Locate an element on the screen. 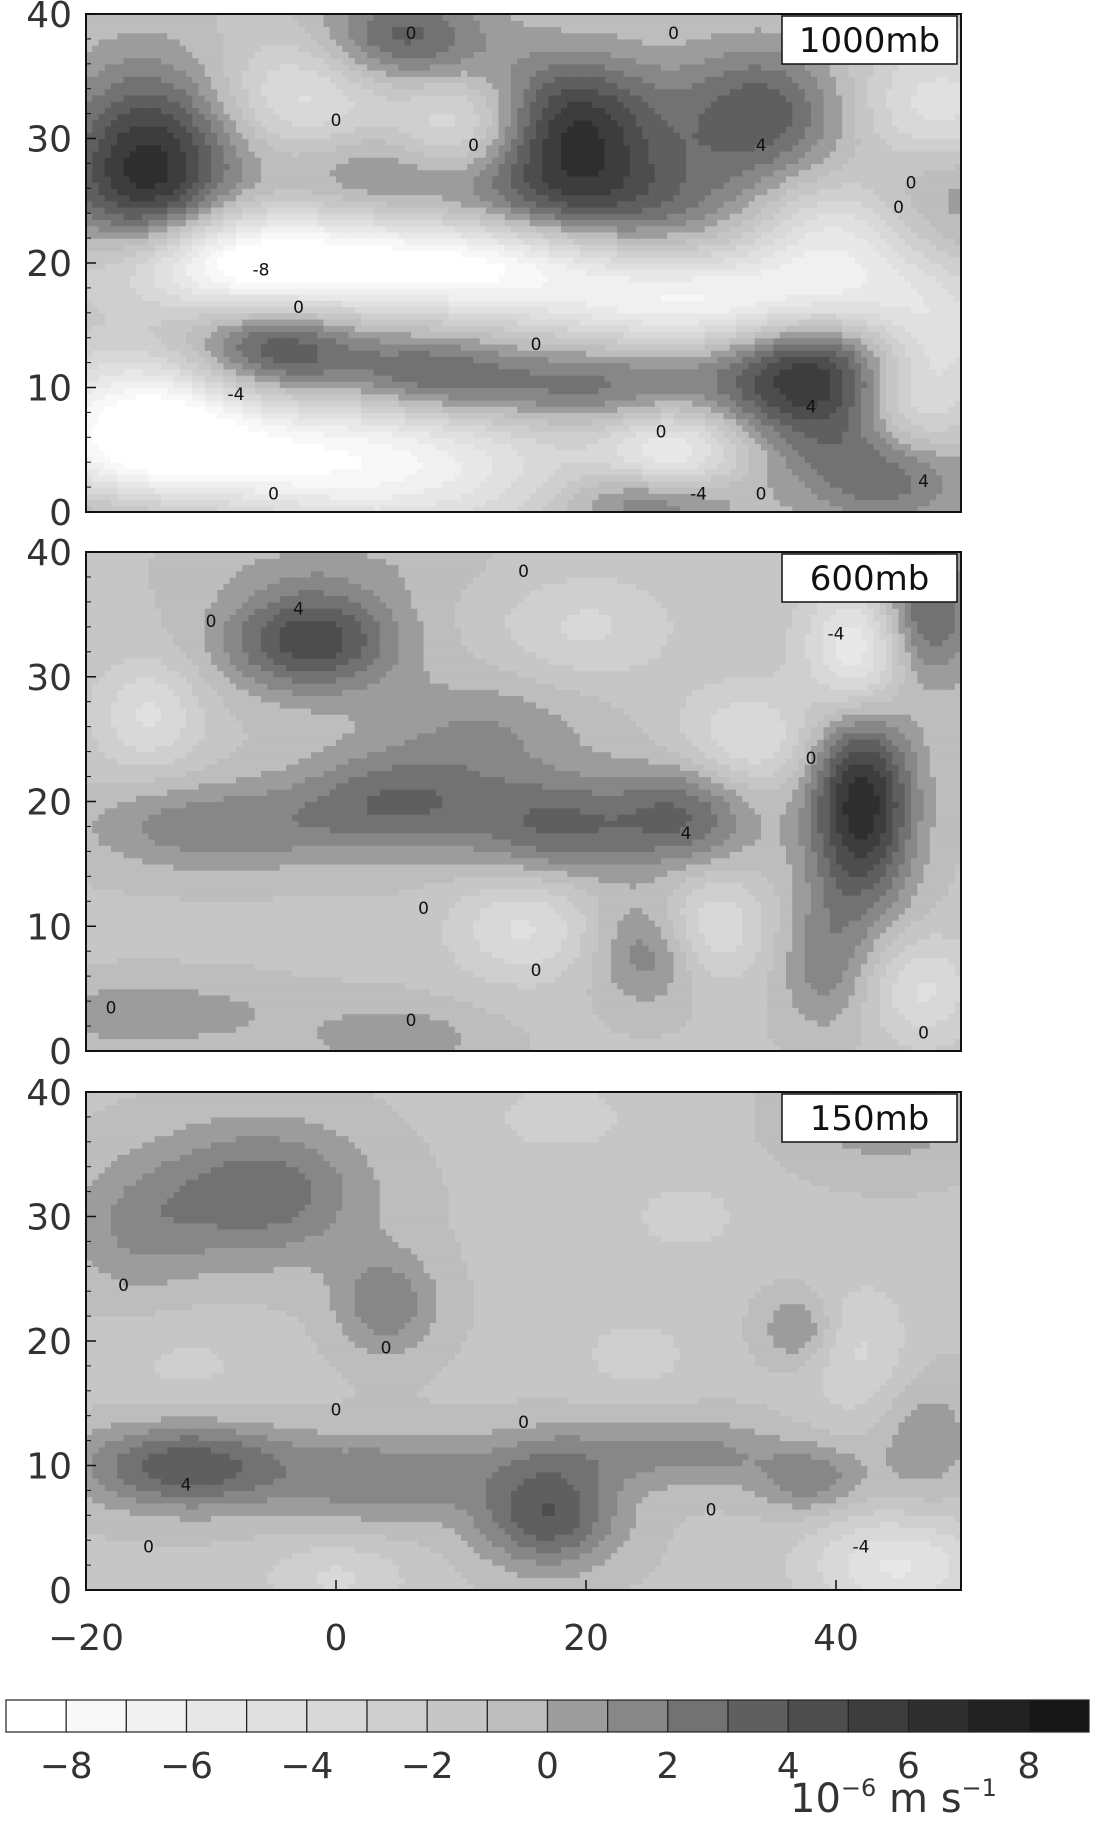  colorbar-tick-label: 8 is located at coordinates (1028, 1766).